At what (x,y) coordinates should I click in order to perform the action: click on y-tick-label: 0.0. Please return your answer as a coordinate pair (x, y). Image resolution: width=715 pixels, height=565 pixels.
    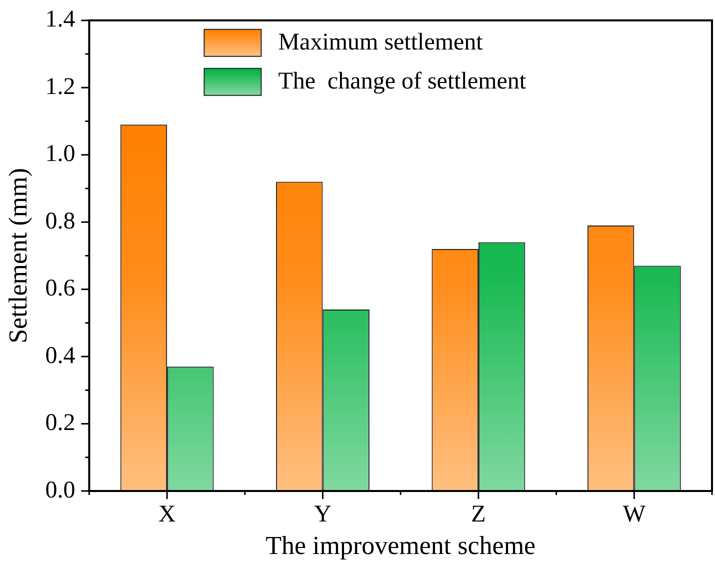
    Looking at the image, I should click on (60, 490).